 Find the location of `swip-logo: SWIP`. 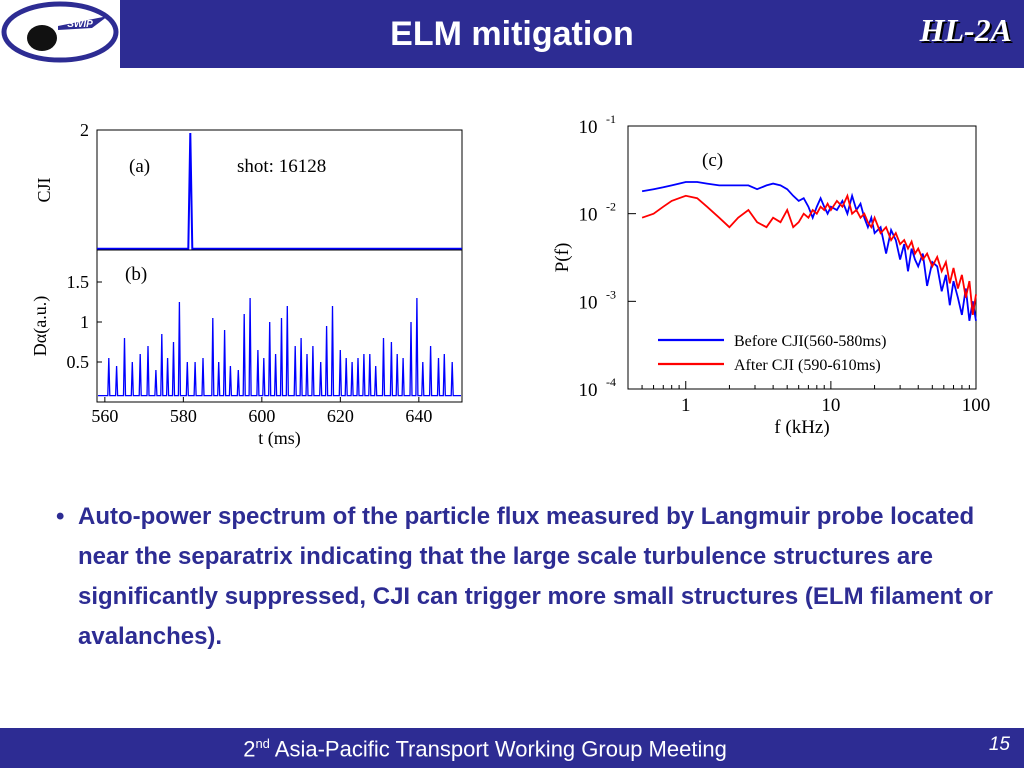

swip-logo: SWIP is located at coordinates (60, 34).